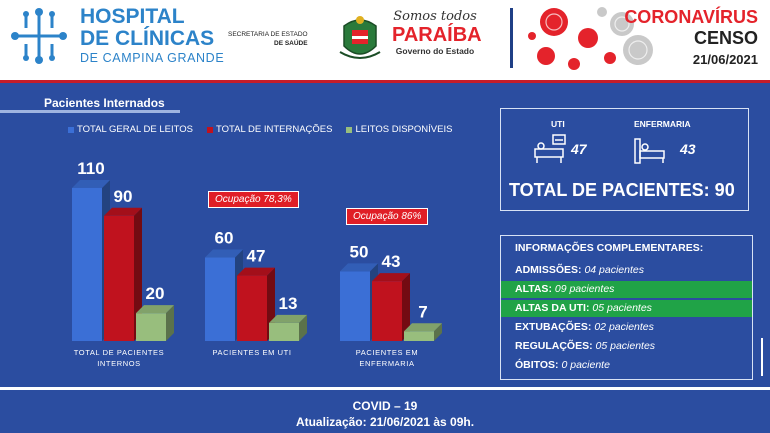 The width and height of the screenshot is (770, 433). What do you see at coordinates (274, 129) in the screenshot?
I see `legend-label: TOTAL DE INTERNAÇÕES` at bounding box center [274, 129].